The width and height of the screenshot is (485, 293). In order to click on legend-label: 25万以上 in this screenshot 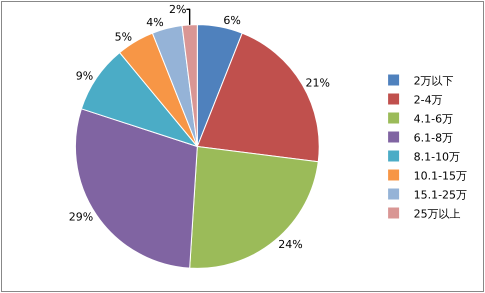, I will do `click(437, 213)`.